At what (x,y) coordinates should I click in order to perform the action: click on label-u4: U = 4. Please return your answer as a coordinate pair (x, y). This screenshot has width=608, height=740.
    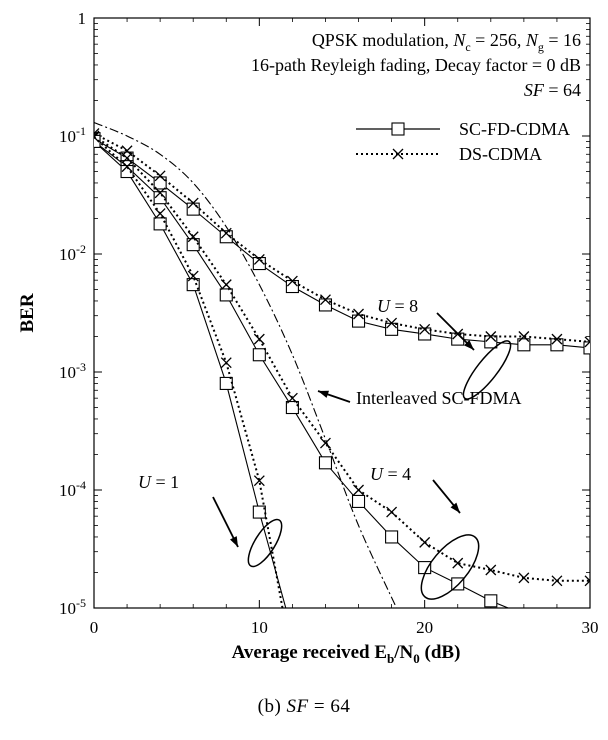
    Looking at the image, I should click on (390, 474).